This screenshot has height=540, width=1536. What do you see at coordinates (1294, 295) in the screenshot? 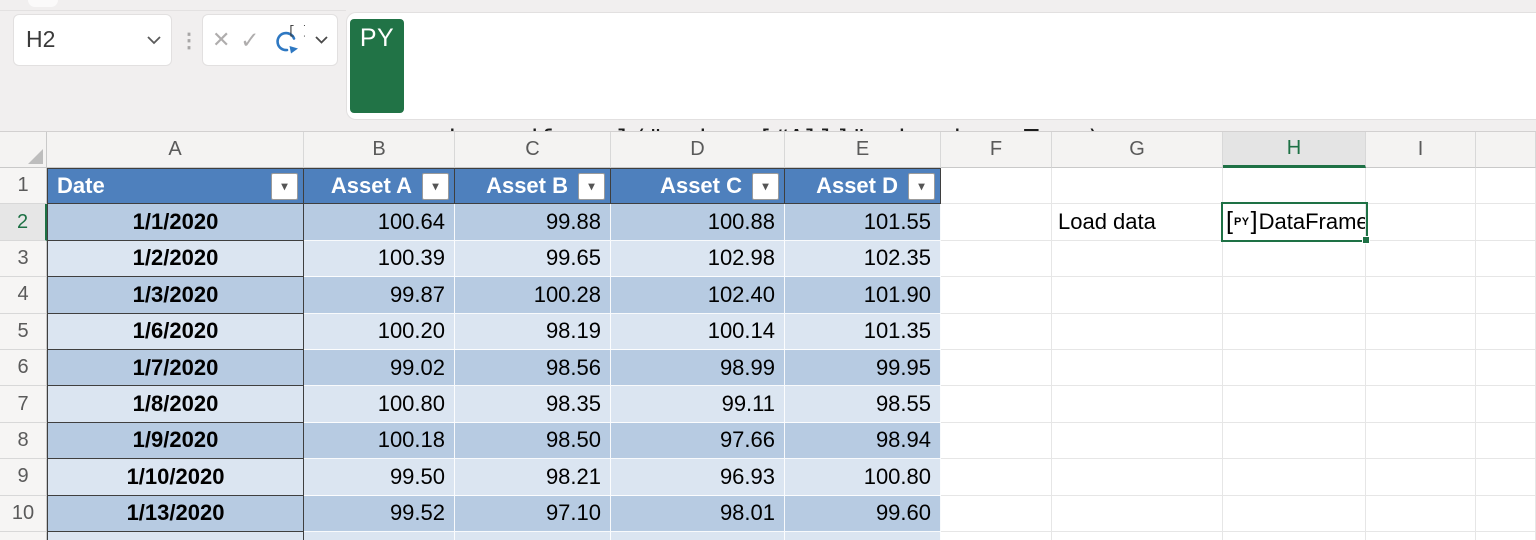
I see `cell-H4` at bounding box center [1294, 295].